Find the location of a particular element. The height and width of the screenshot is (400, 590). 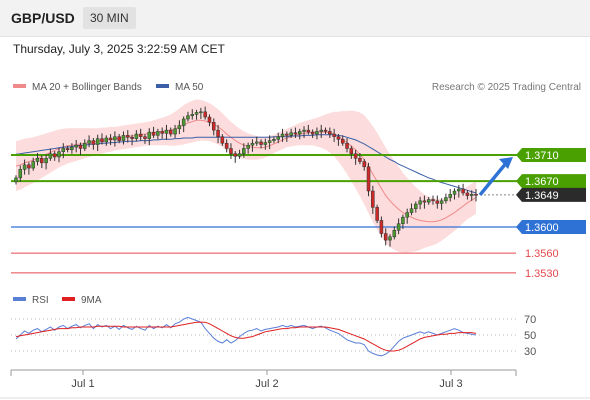

level-label: 1.3600 is located at coordinates (542, 228).